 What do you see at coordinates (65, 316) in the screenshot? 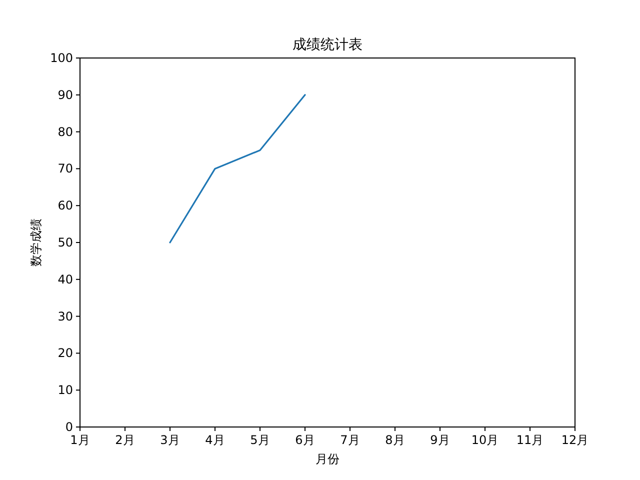
I see `y-tick-label: 30` at bounding box center [65, 316].